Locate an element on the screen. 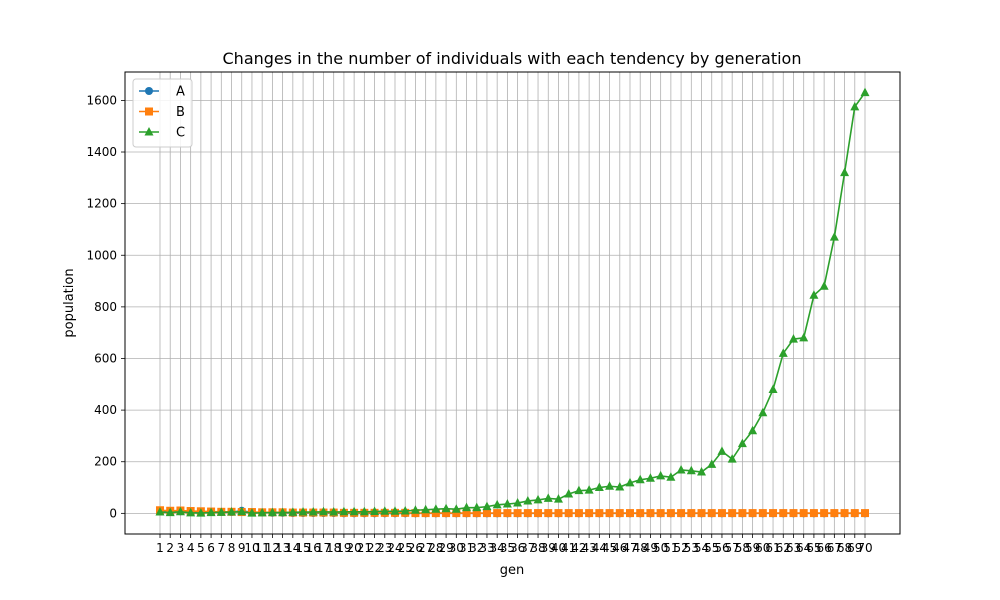 This screenshot has height=600, width=1000. x-tick-label: 7 is located at coordinates (221, 548).